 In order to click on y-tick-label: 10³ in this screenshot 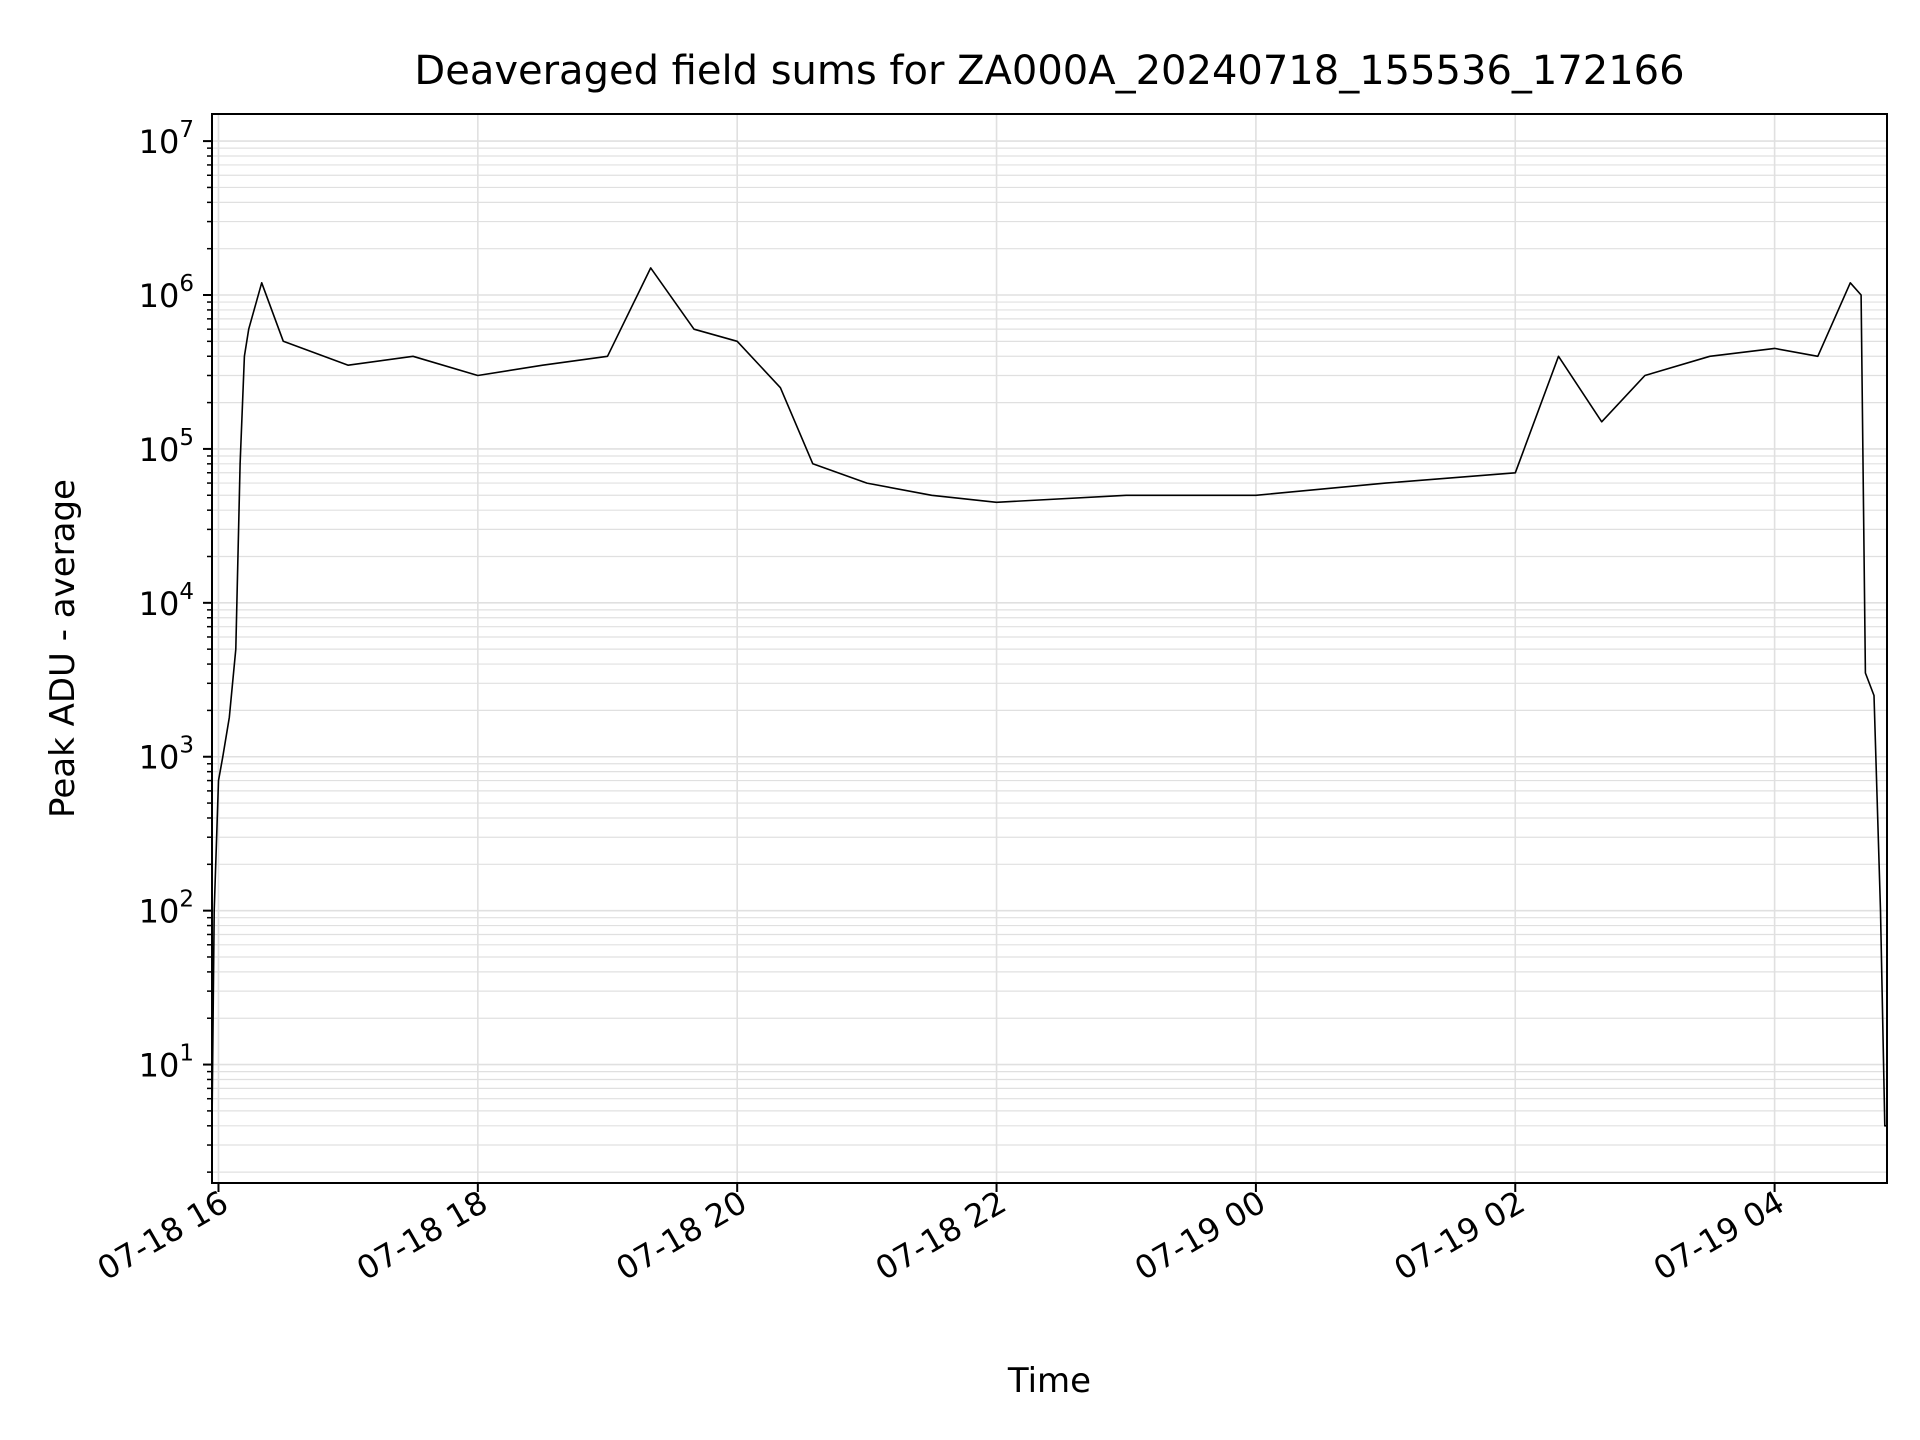, I will do `click(166, 755)`.